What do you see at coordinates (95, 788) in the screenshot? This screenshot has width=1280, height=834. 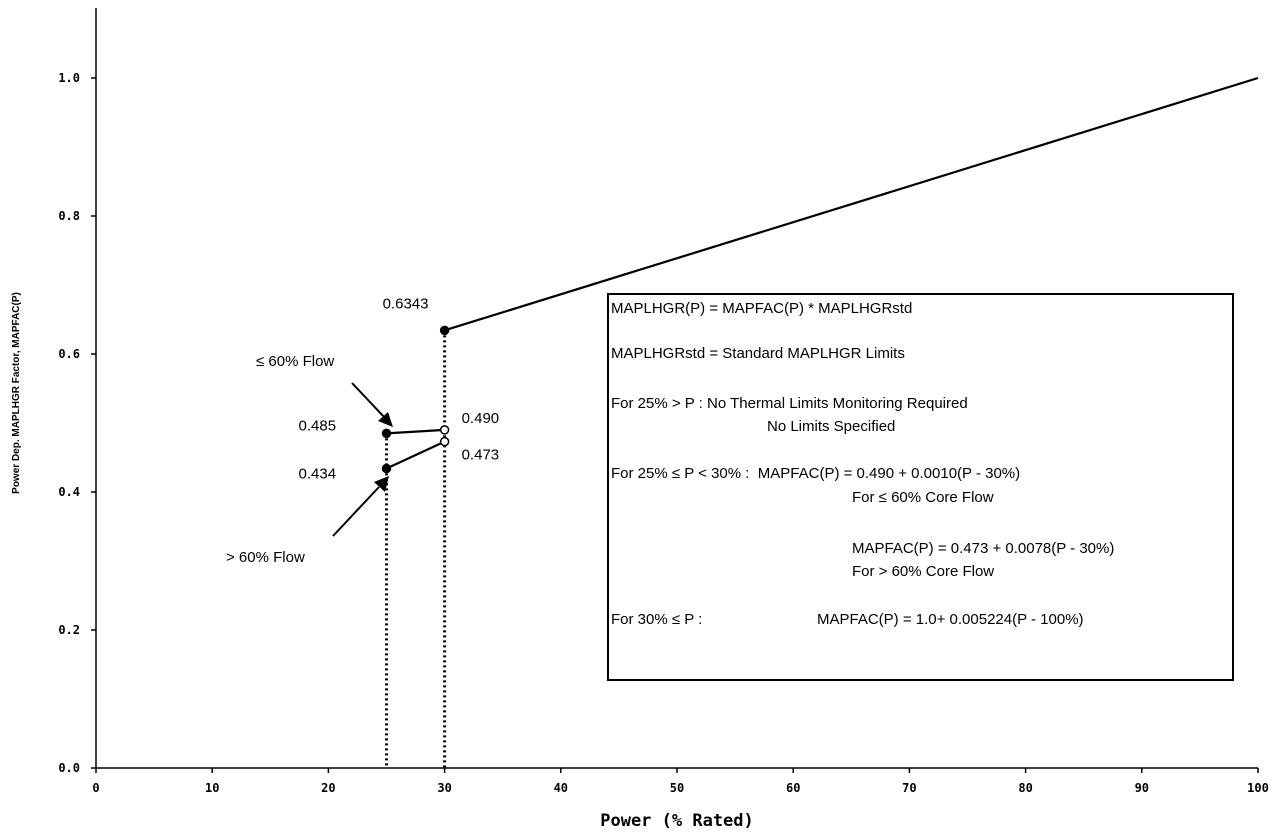 I see `x-tick-label: 0` at bounding box center [95, 788].